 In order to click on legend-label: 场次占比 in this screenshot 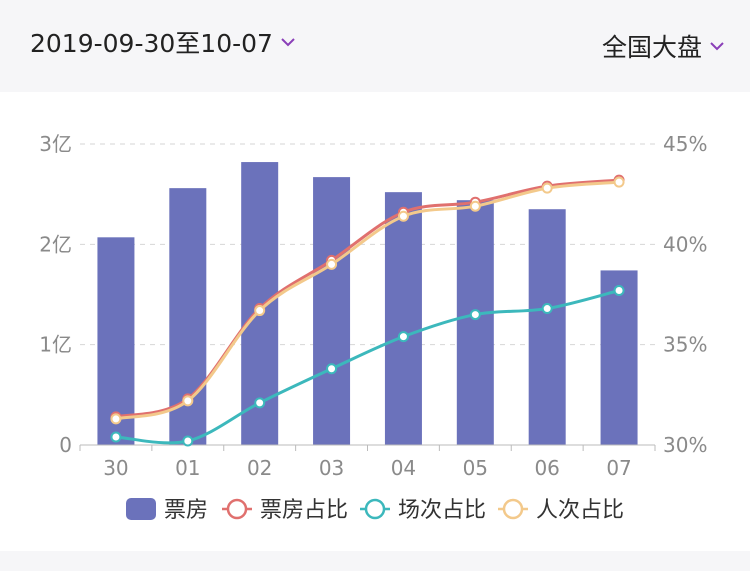, I will do `click(442, 510)`.